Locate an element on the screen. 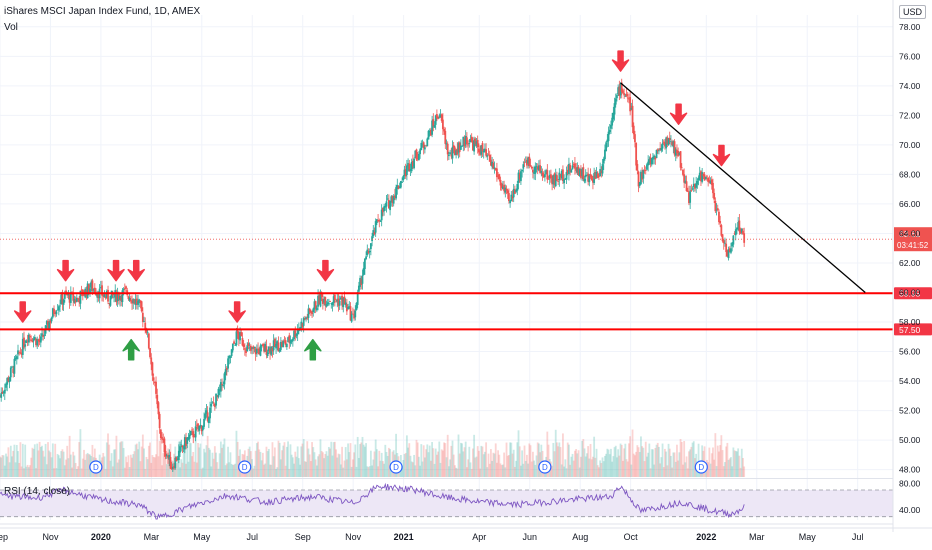 The width and height of the screenshot is (932, 550). time-tick-label: May is located at coordinates (202, 537).